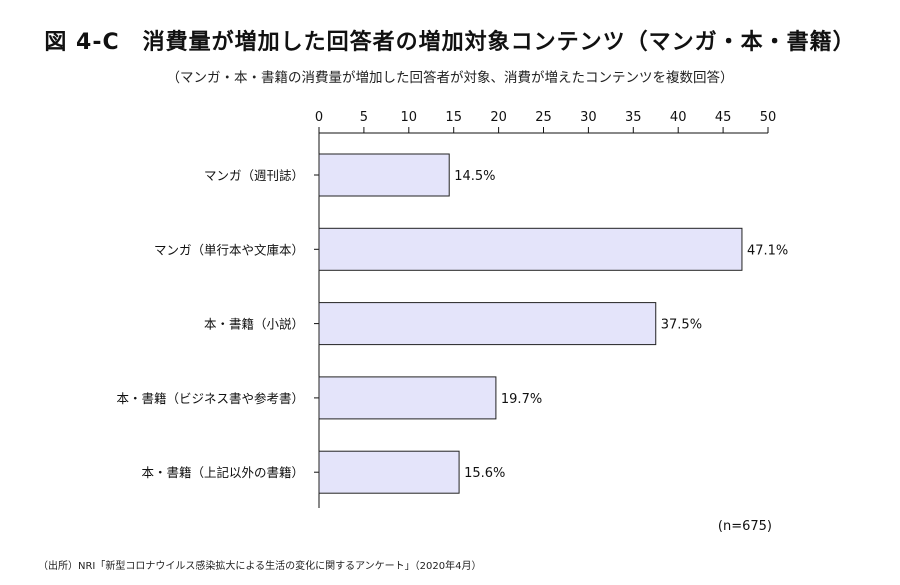 This screenshot has width=900, height=585. What do you see at coordinates (678, 117) in the screenshot?
I see `x-tick-label: 40` at bounding box center [678, 117].